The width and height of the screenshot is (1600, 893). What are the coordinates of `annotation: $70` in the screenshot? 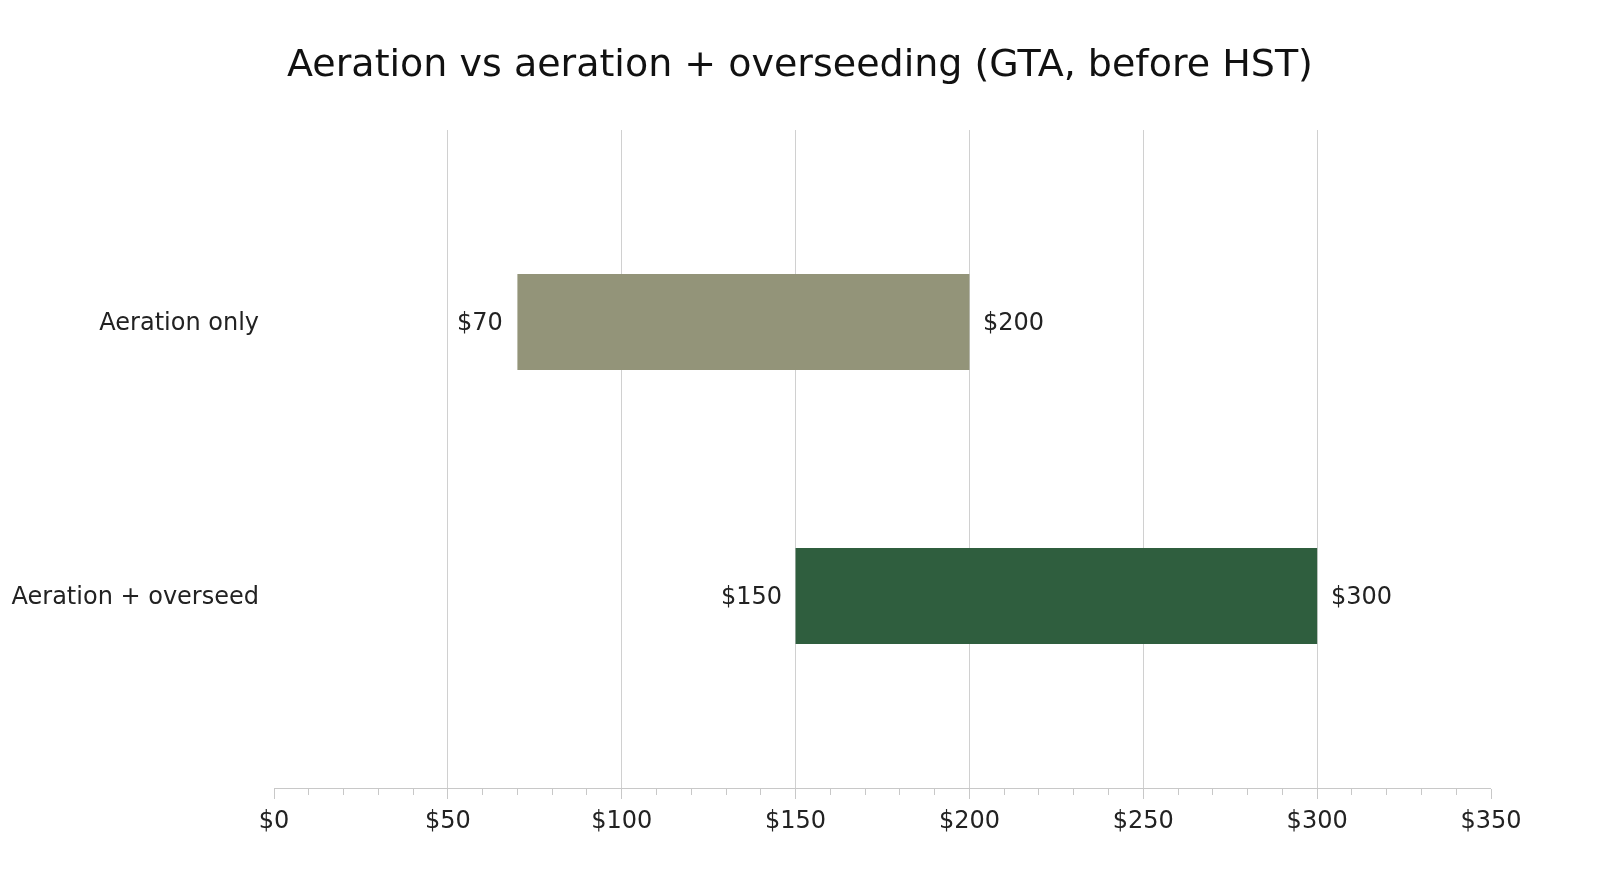 It's located at (480, 322).